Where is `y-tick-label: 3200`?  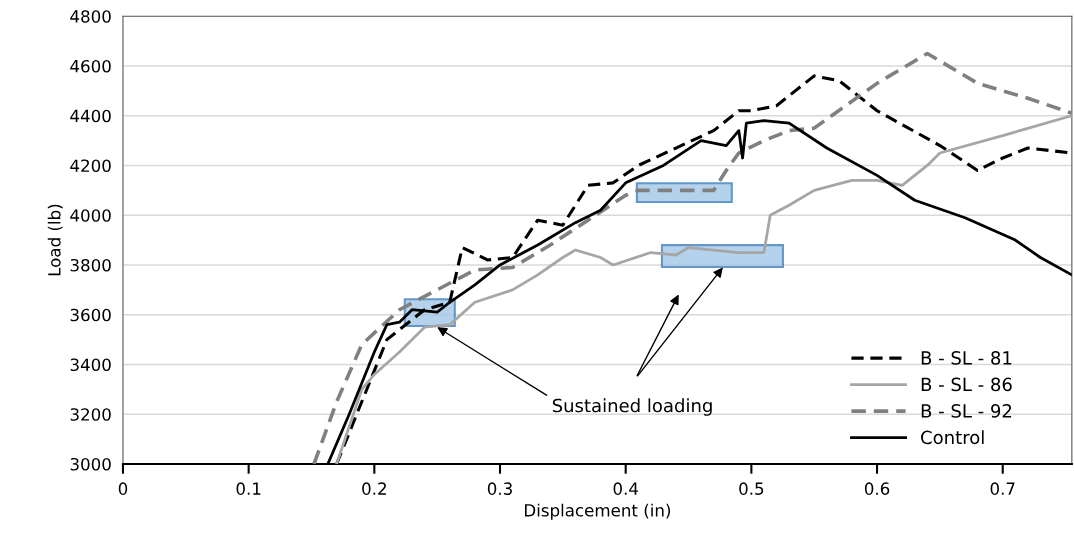
y-tick-label: 3200 is located at coordinates (90, 414).